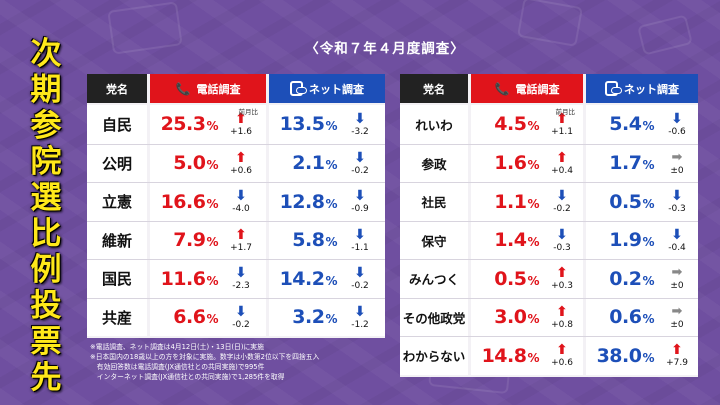 The width and height of the screenshot is (720, 405). I want to click on party-name: 社民, so click(434, 202).